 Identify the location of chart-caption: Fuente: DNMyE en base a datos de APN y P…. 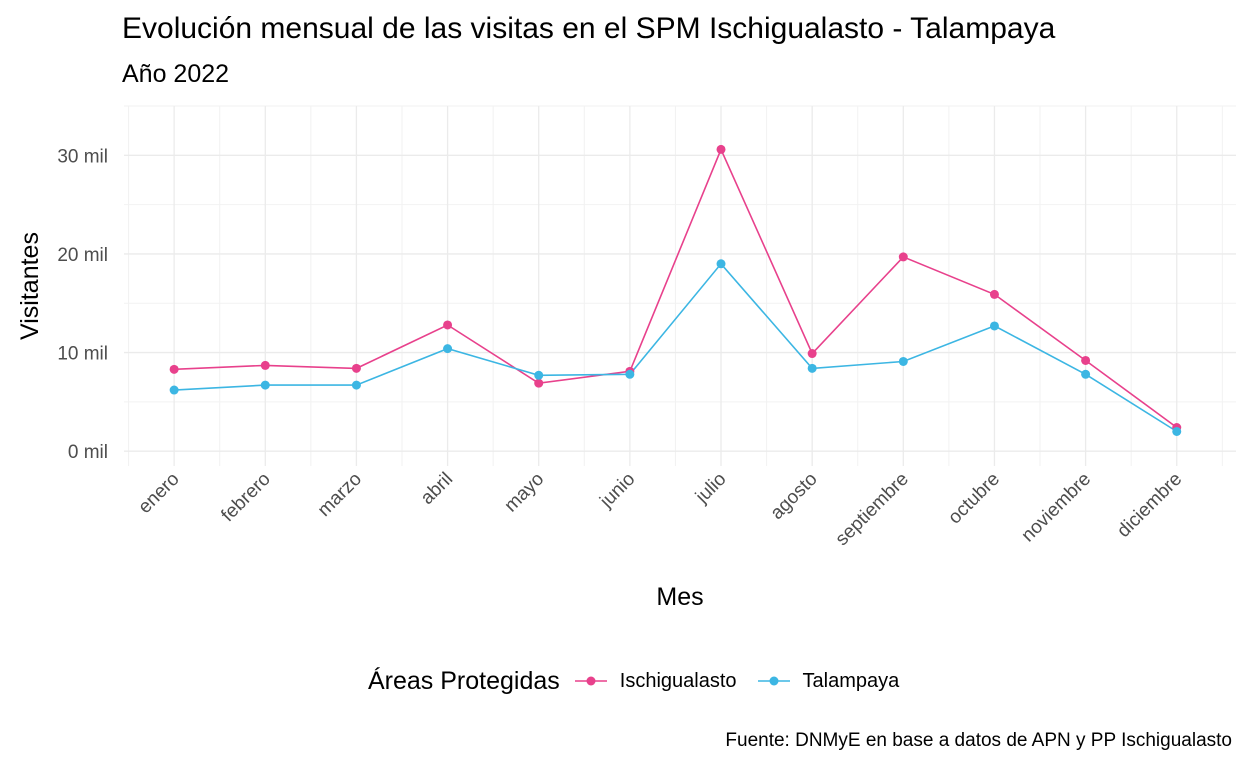
(978, 740).